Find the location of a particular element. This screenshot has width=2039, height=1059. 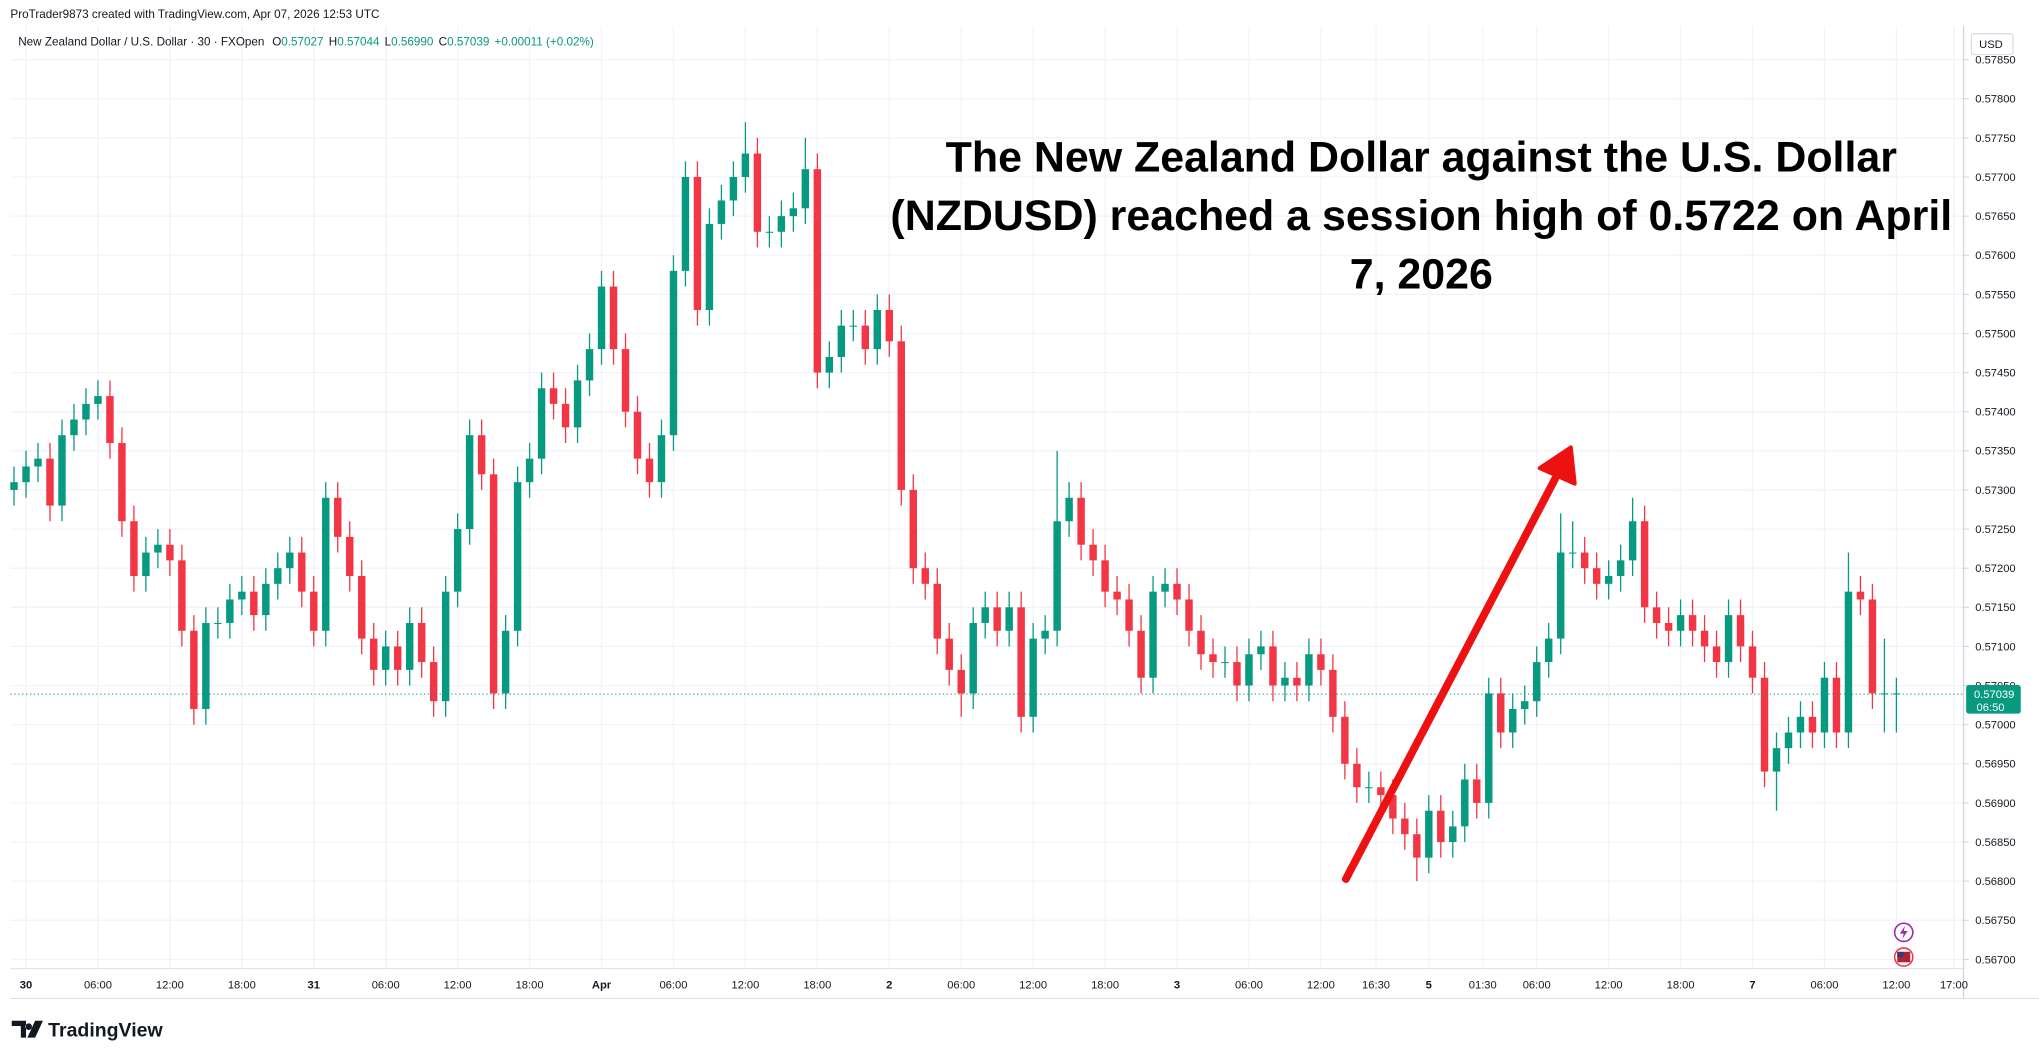

y-tick-label: 0.57600 is located at coordinates (1995, 256).